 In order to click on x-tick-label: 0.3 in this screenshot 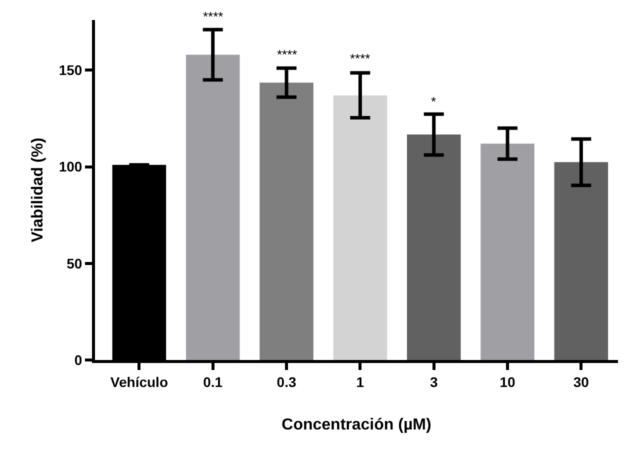, I will do `click(286, 382)`.